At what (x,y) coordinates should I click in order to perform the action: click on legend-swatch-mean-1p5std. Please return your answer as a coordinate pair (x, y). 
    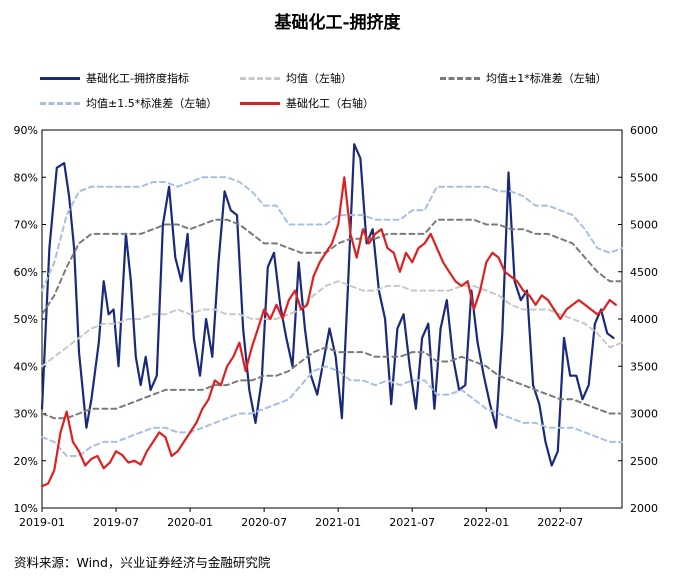
    Looking at the image, I should click on (60, 103).